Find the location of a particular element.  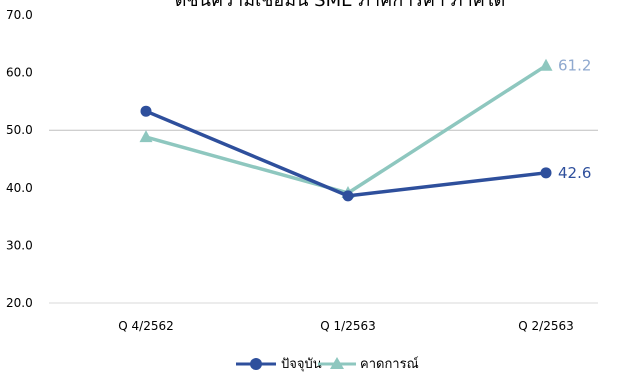

data-label-forecast-last: 61.2 is located at coordinates (574, 66).